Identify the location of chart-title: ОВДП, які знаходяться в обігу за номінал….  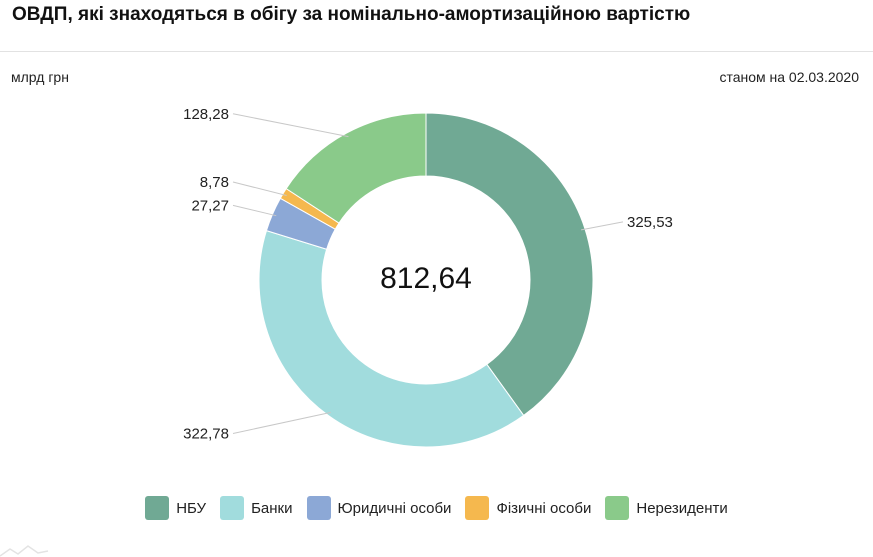
(351, 14).